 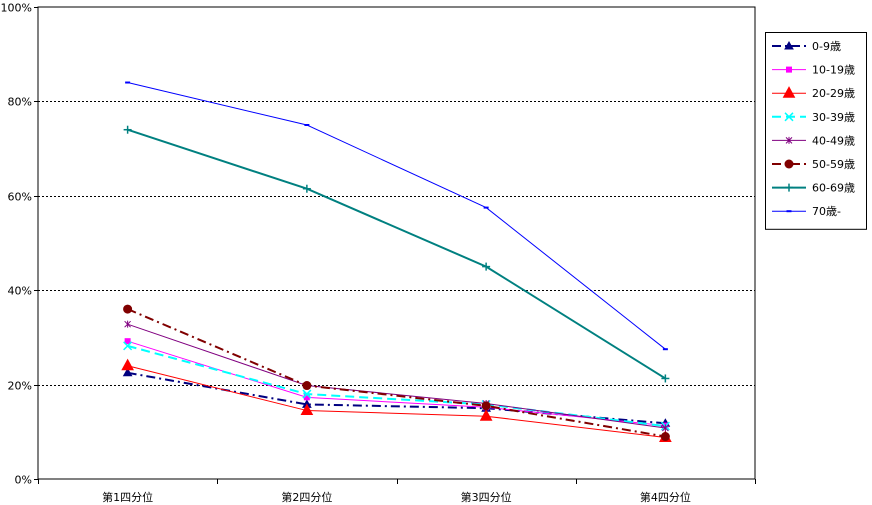 What do you see at coordinates (20, 102) in the screenshot?
I see `y-tick-label: 80%` at bounding box center [20, 102].